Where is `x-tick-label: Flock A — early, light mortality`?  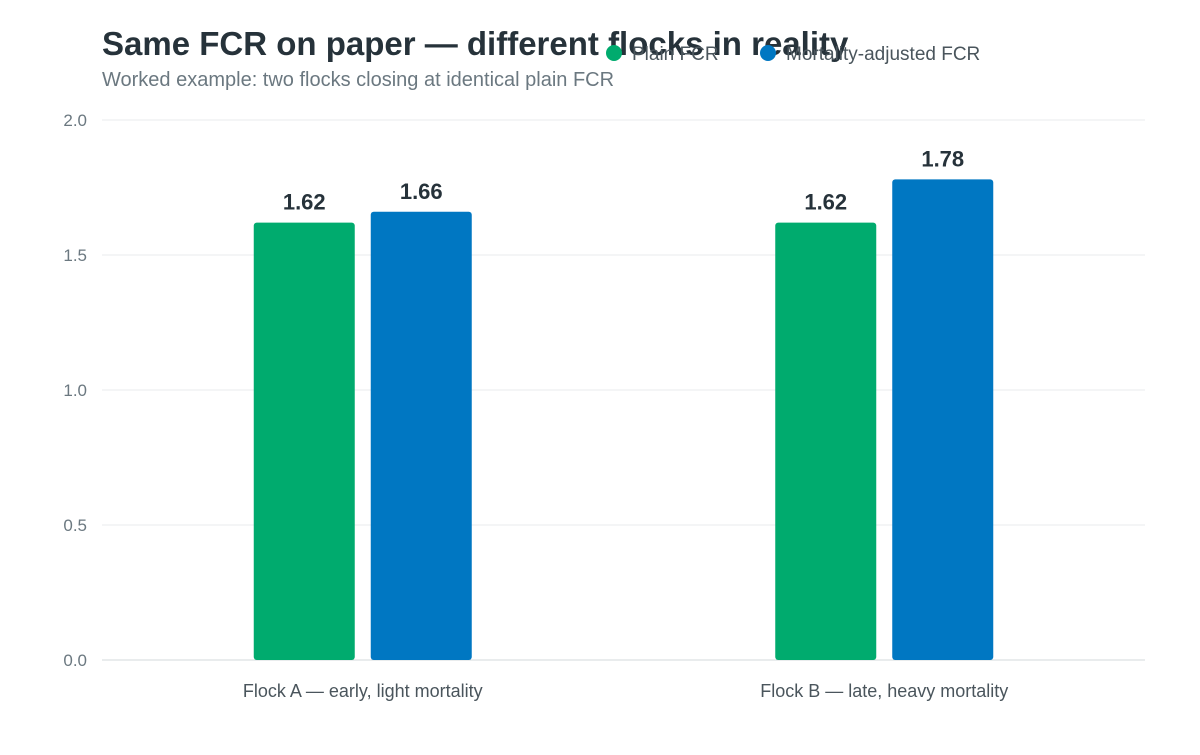 x-tick-label: Flock A — early, light mortality is located at coordinates (363, 691).